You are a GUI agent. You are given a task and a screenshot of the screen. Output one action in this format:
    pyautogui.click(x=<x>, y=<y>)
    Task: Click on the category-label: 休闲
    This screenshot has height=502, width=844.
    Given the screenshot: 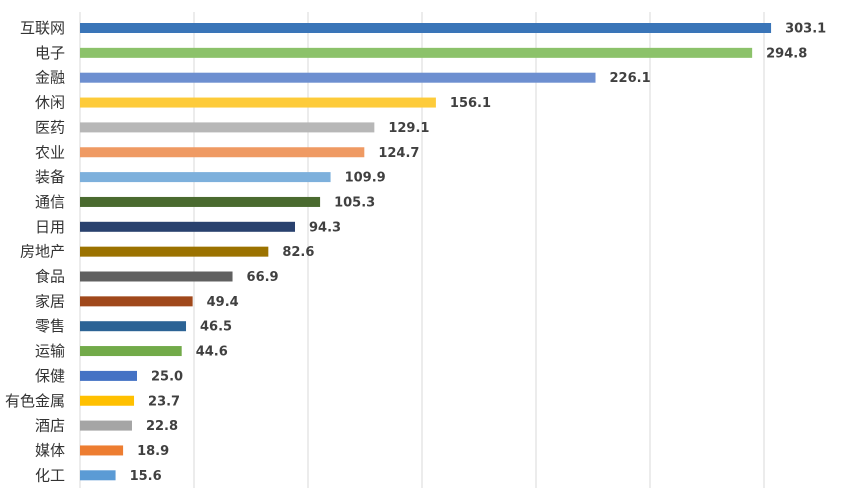 What is the action you would take?
    pyautogui.click(x=50, y=103)
    